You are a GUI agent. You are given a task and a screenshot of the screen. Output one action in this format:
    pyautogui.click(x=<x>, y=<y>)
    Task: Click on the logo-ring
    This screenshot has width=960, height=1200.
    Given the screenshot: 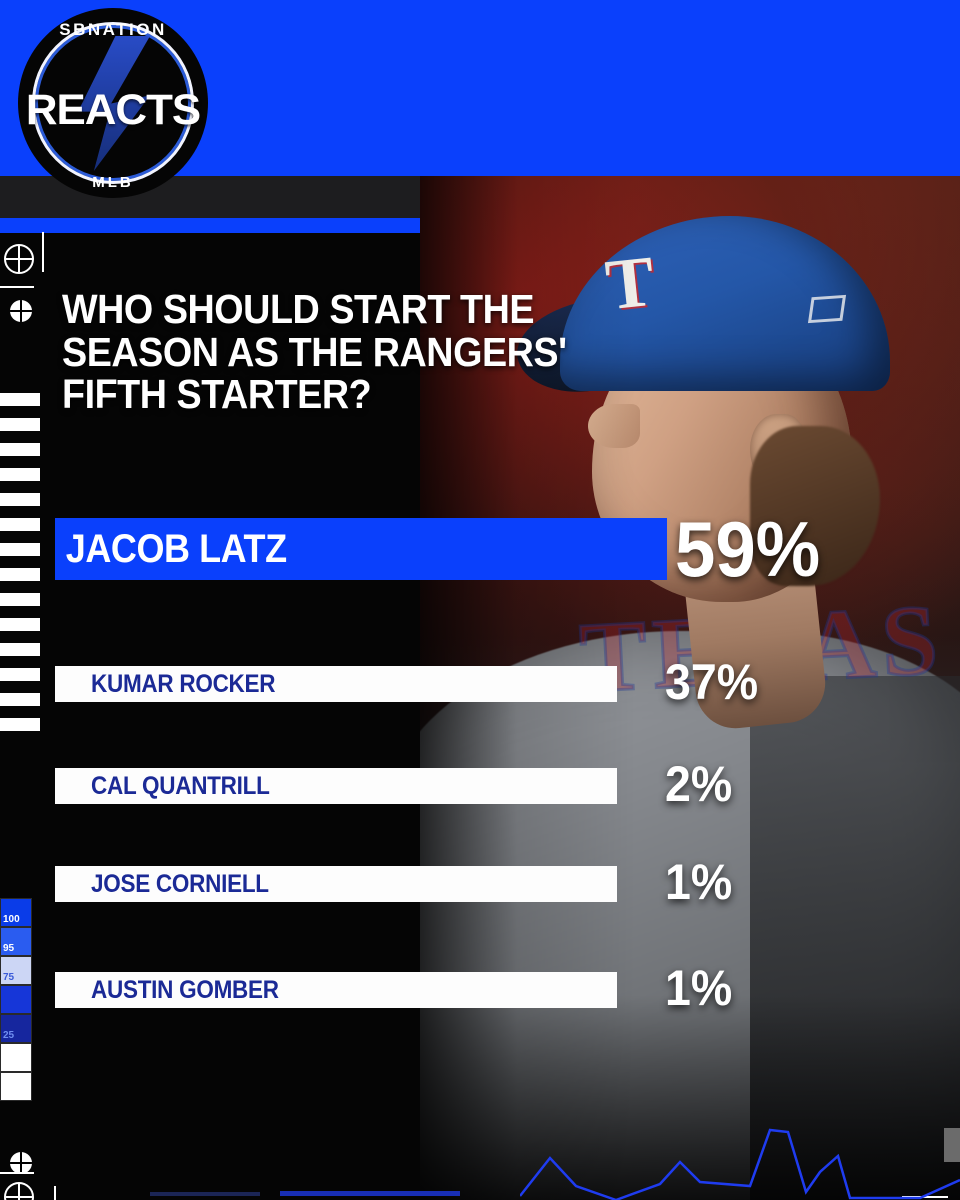 What is the action you would take?
    pyautogui.click(x=113, y=103)
    